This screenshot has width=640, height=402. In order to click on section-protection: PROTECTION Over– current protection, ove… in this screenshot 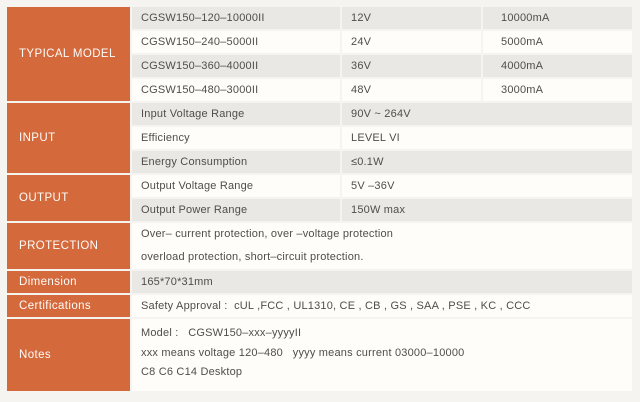, I will do `click(319, 246)`.